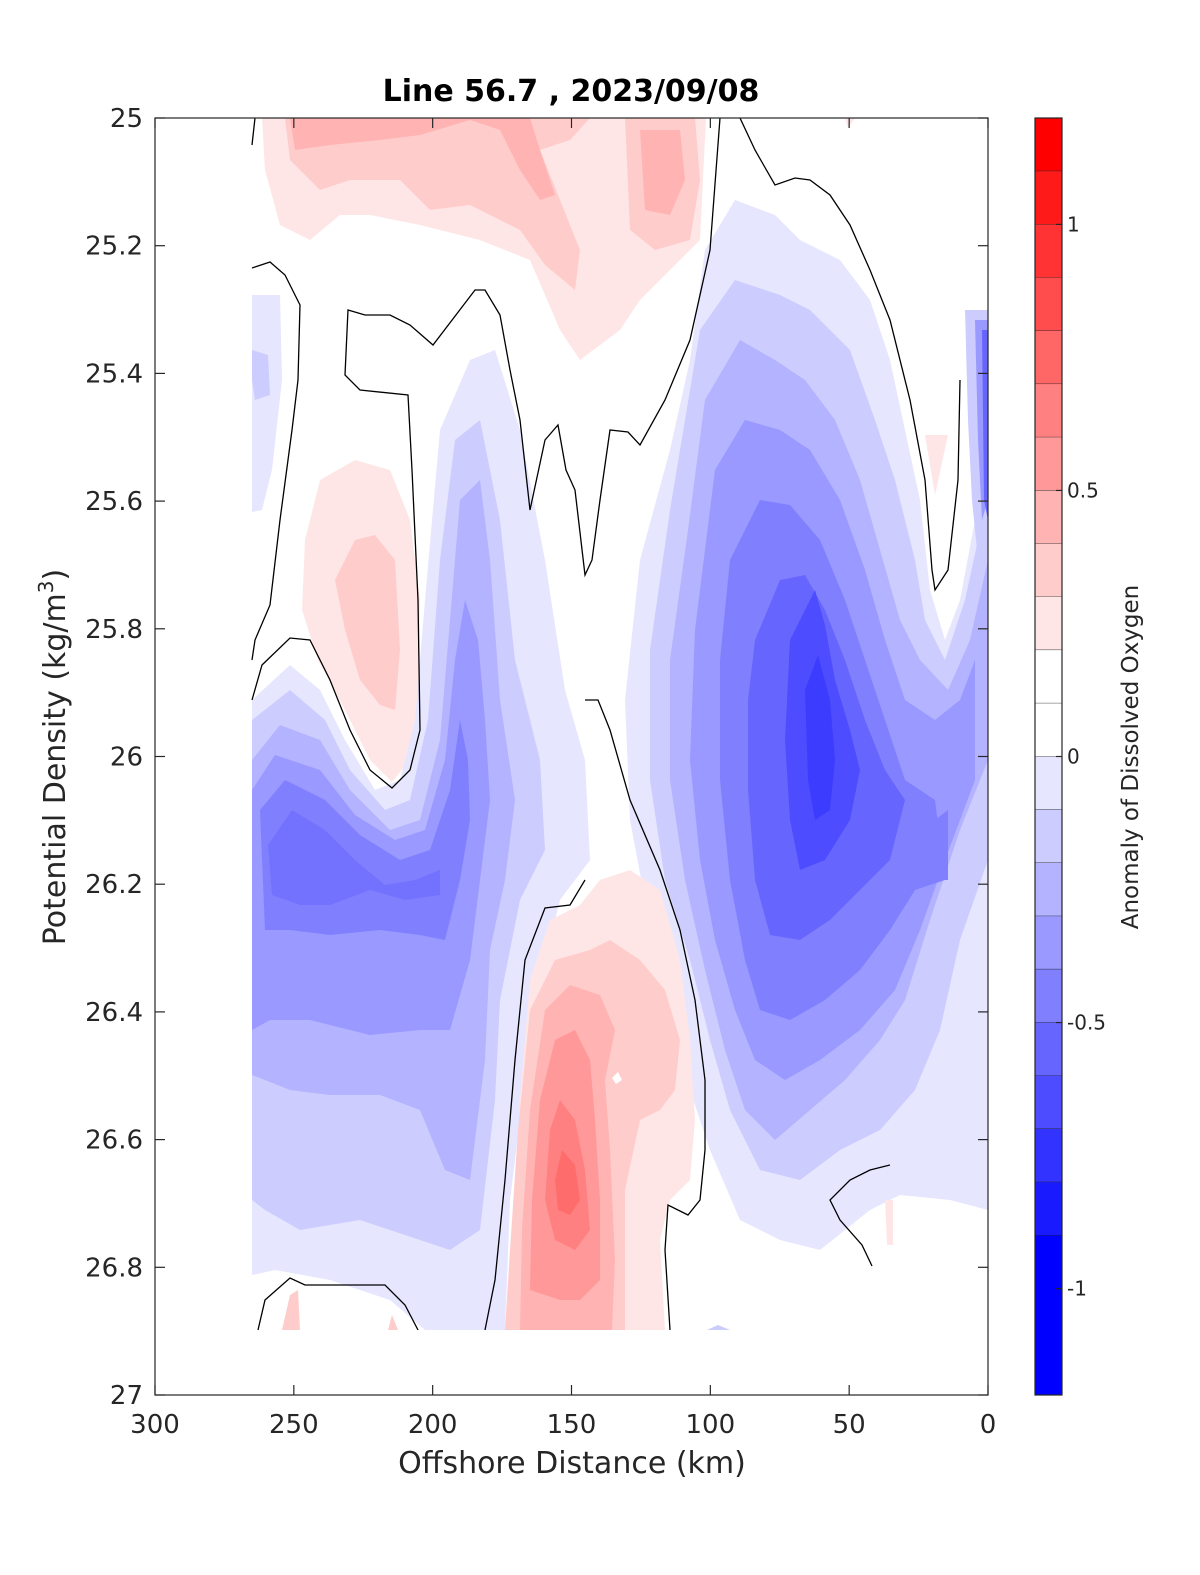 Image resolution: width=1200 pixels, height=1575 pixels. Describe the element at coordinates (155, 1425) in the screenshot. I see `x-tick-label: 300` at that location.